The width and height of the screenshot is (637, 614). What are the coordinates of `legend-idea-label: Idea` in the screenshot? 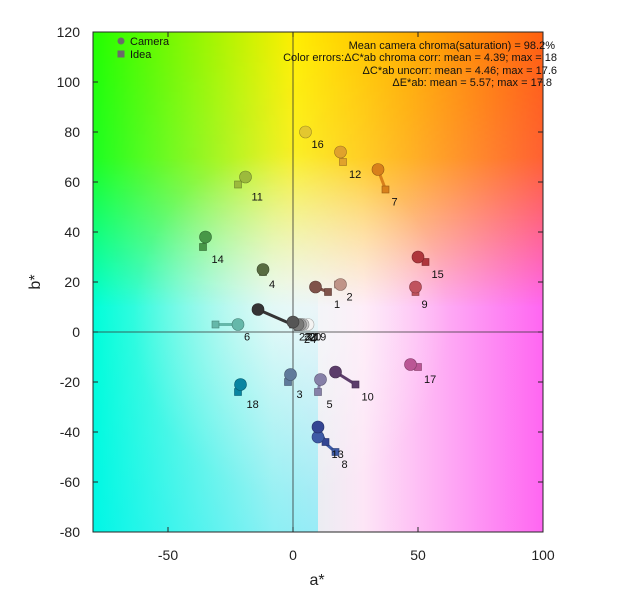 It's located at (141, 55).